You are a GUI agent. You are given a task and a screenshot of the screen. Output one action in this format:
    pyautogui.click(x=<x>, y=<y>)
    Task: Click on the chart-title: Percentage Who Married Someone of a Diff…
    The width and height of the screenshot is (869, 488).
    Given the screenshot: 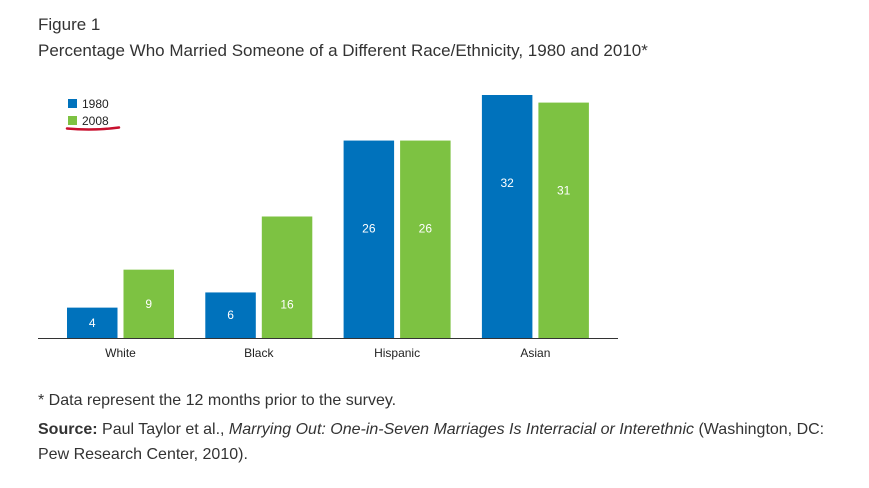 What is the action you would take?
    pyautogui.click(x=343, y=50)
    